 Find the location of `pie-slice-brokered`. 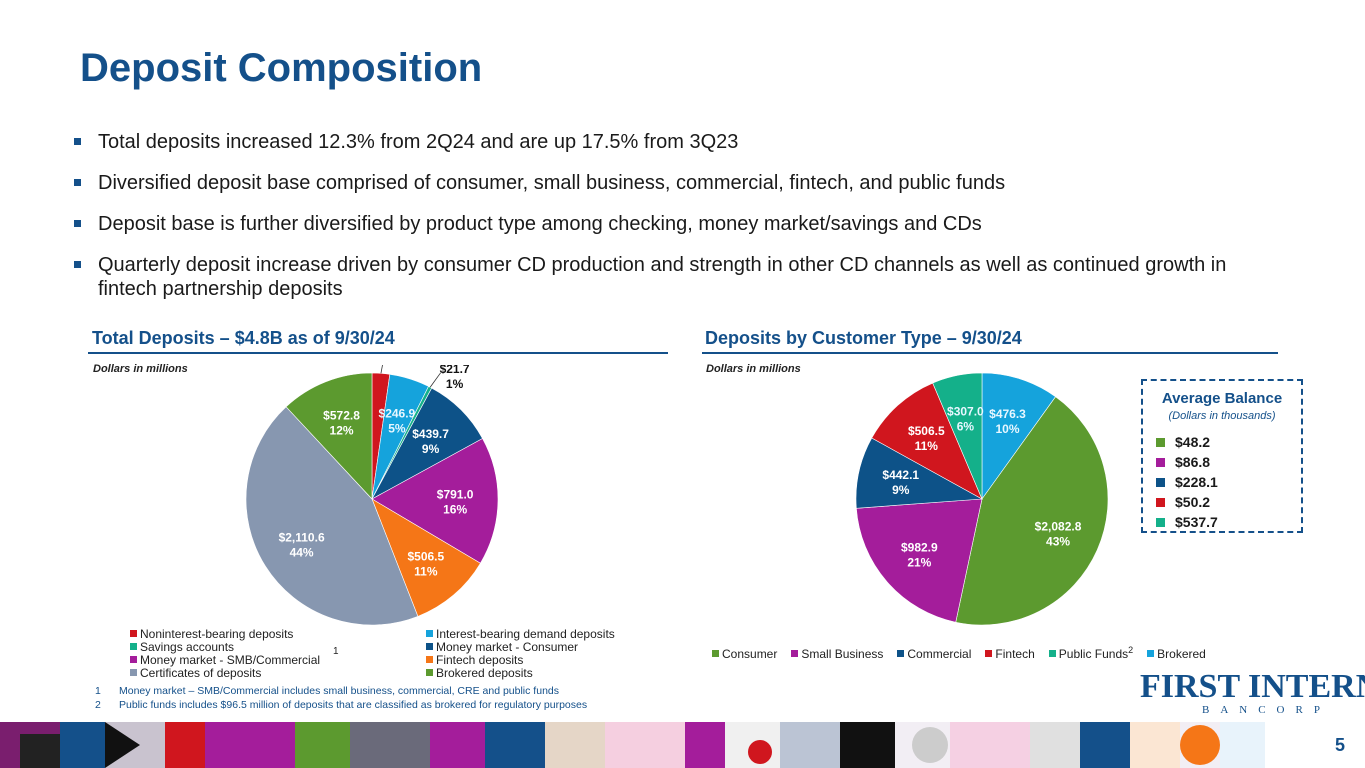

pie-slice-brokered is located at coordinates (1019, 436).